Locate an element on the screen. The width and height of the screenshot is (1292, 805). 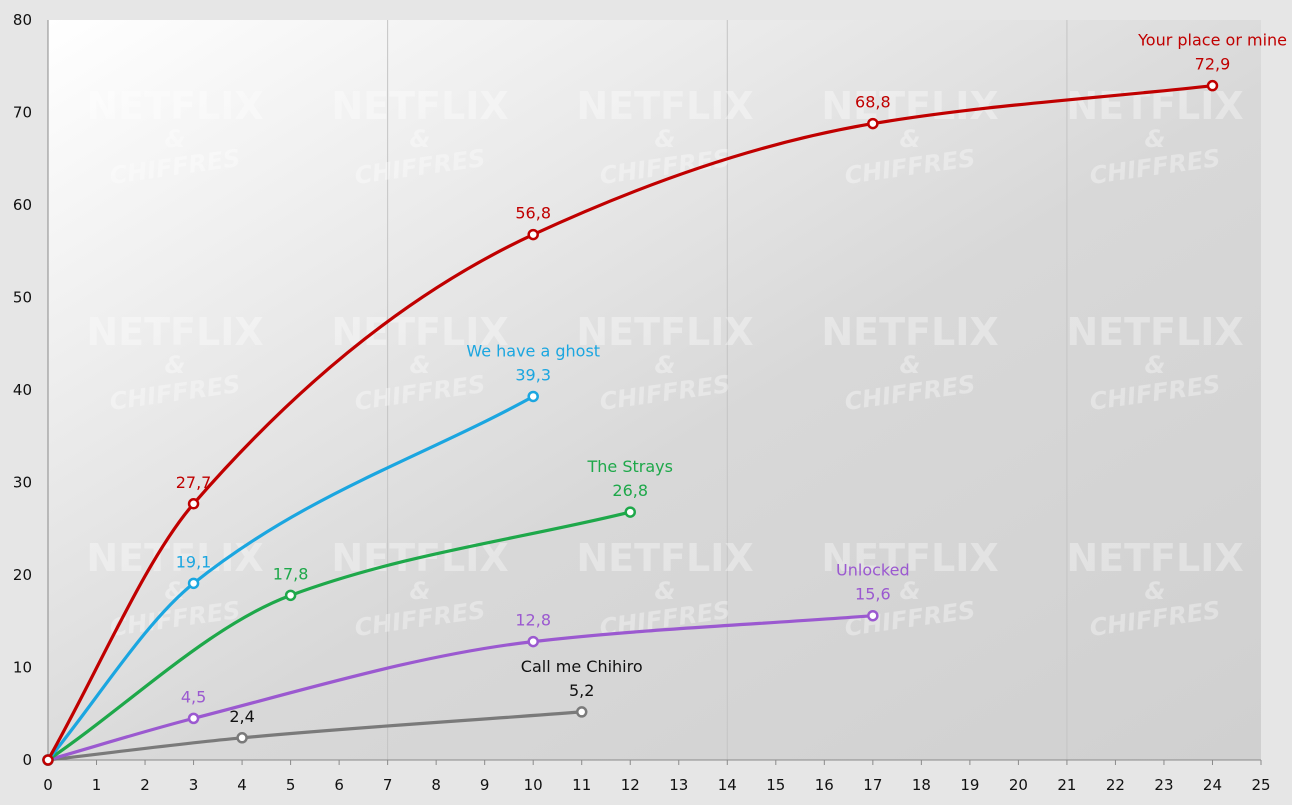
y-tick-label: 0 is located at coordinates (27, 760).